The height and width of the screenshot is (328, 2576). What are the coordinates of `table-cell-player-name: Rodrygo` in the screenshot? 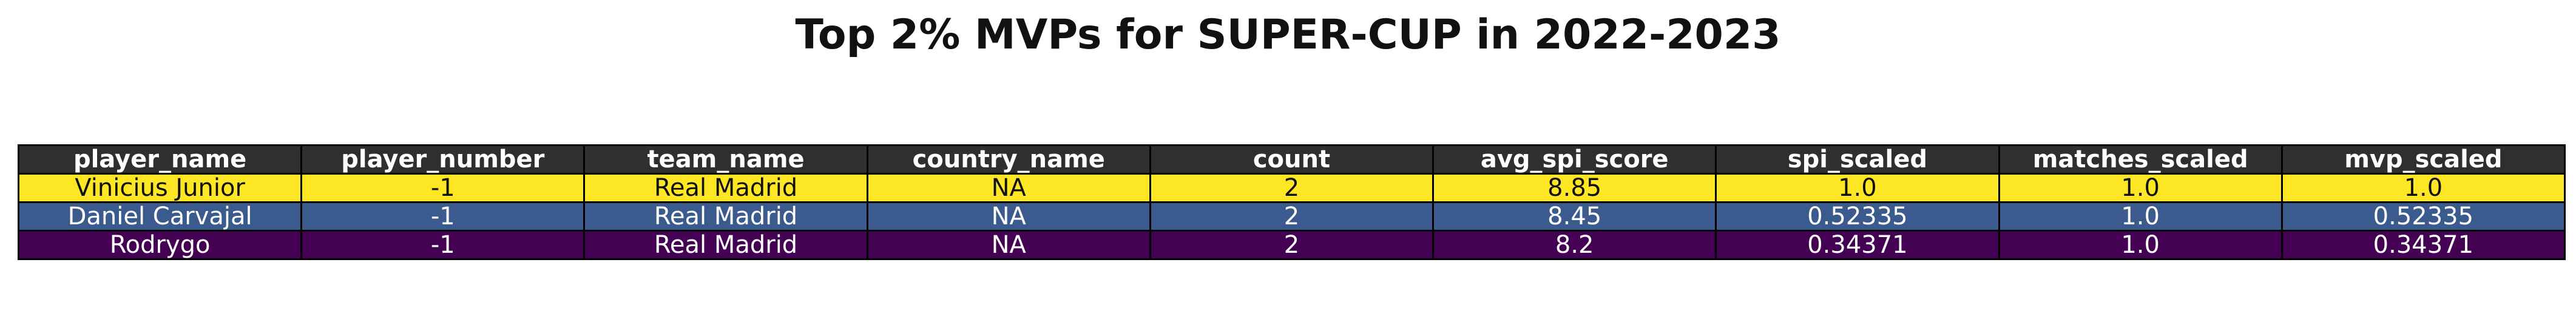 It's located at (160, 245).